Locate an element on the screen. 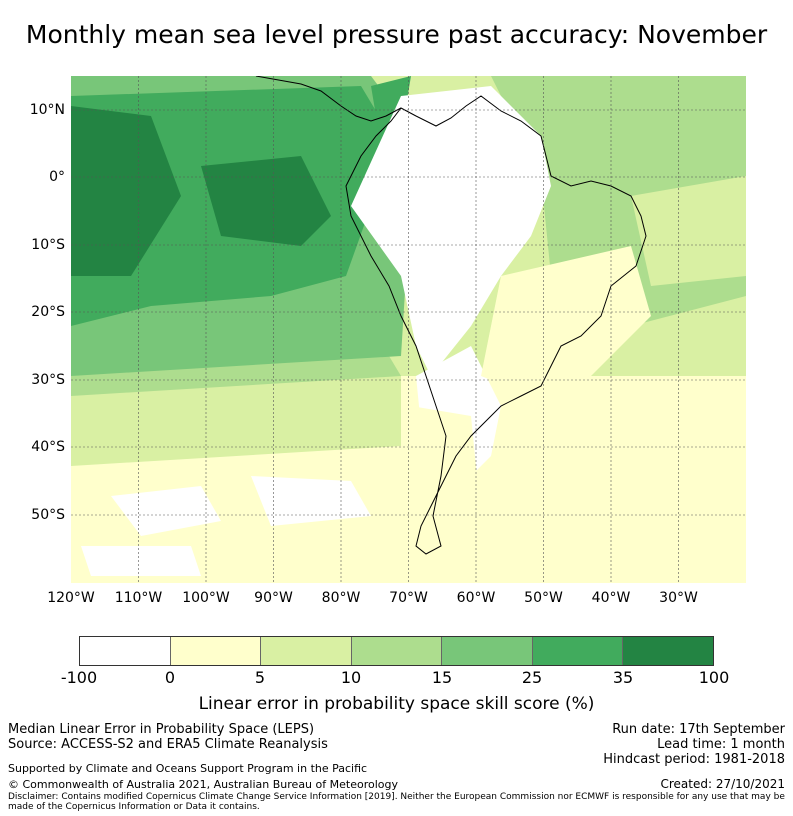  land-white is located at coordinates (451, 231).